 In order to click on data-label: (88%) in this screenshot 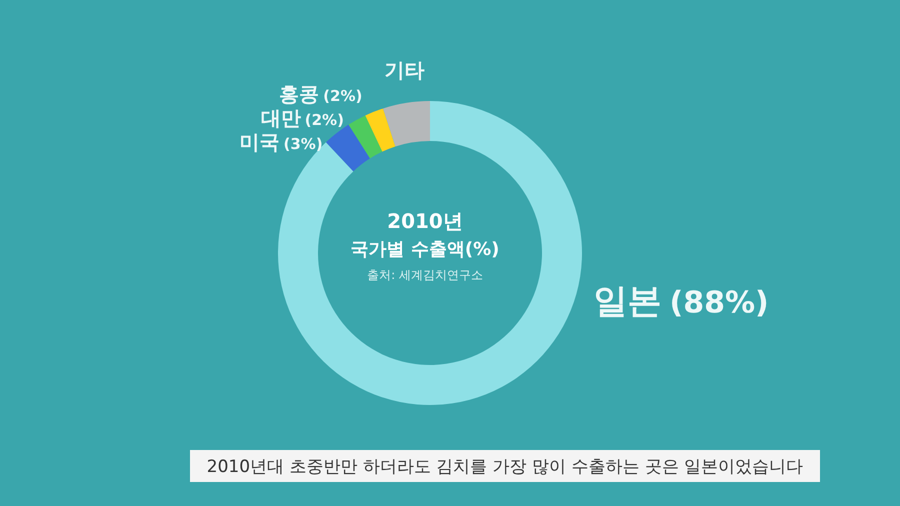, I will do `click(719, 303)`.